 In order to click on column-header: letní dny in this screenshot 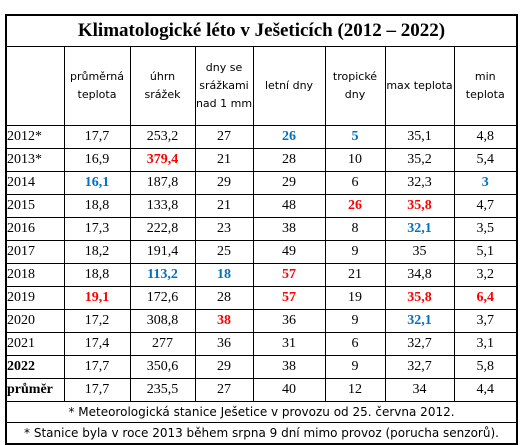, I will do `click(289, 86)`.